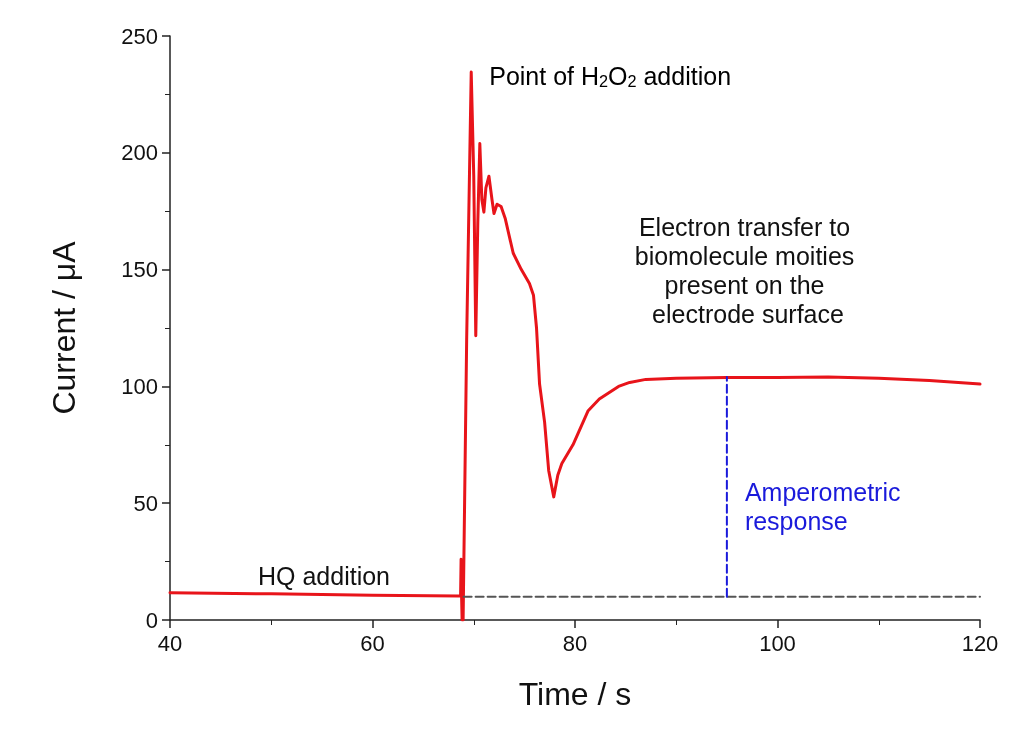 The image size is (1016, 745). What do you see at coordinates (139, 36) in the screenshot?
I see `y-tick-label: 250` at bounding box center [139, 36].